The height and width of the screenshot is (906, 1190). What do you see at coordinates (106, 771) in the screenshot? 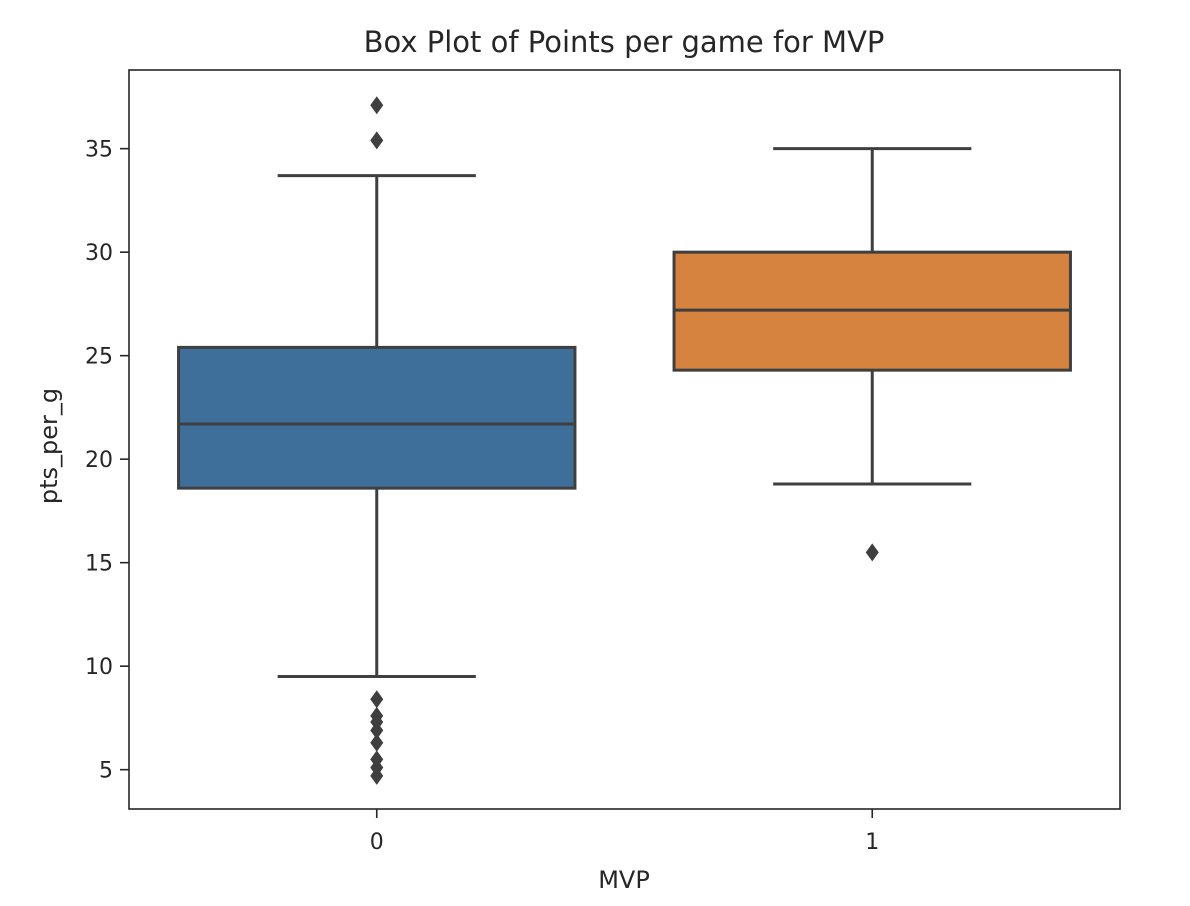
I see `y-tick-label: 5` at bounding box center [106, 771].